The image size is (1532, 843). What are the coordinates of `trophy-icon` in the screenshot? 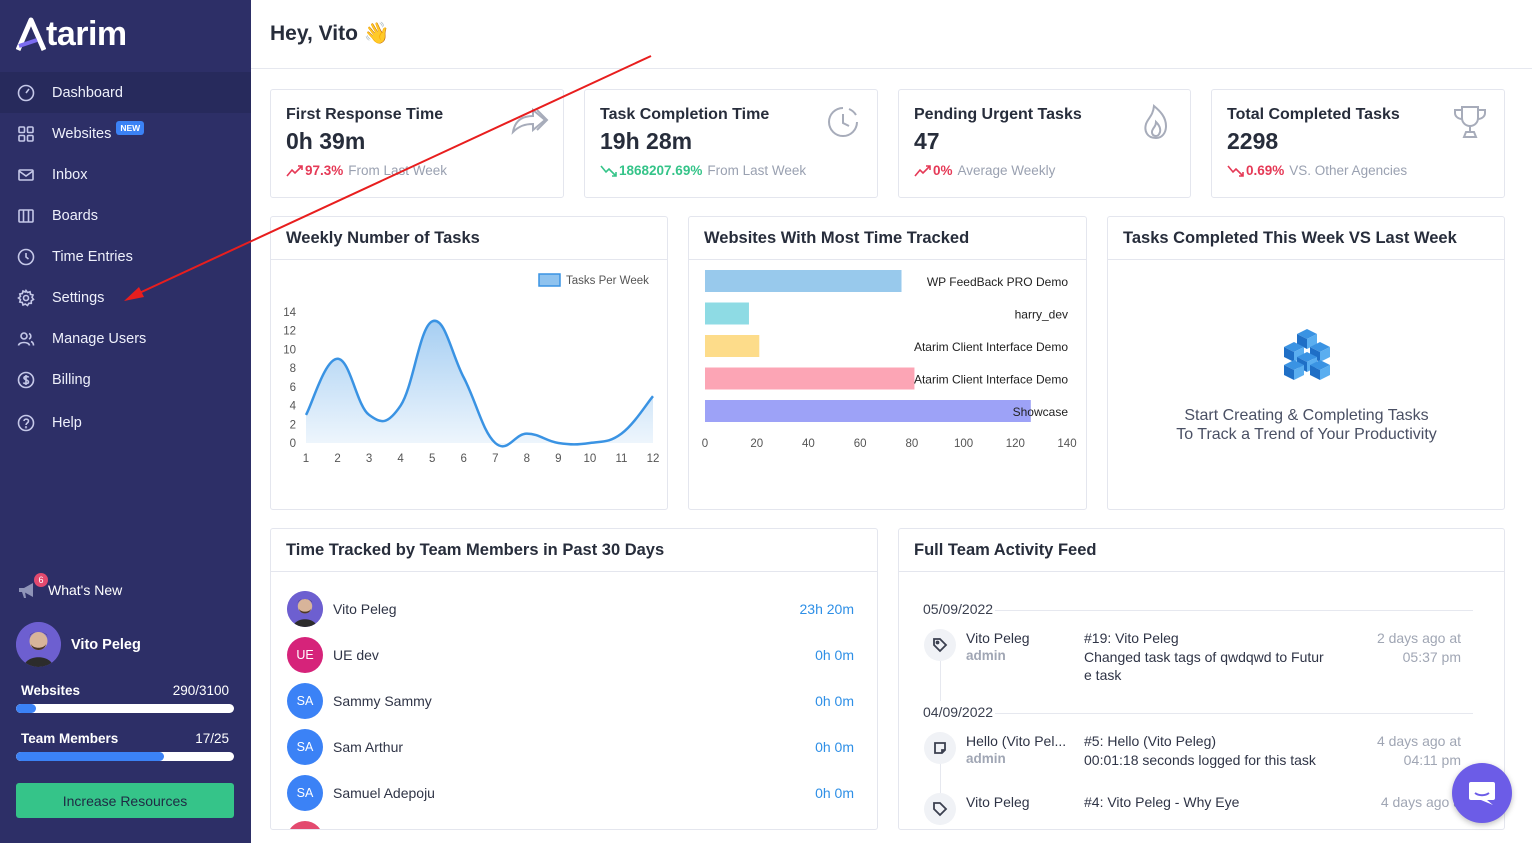 It's located at (1470, 122).